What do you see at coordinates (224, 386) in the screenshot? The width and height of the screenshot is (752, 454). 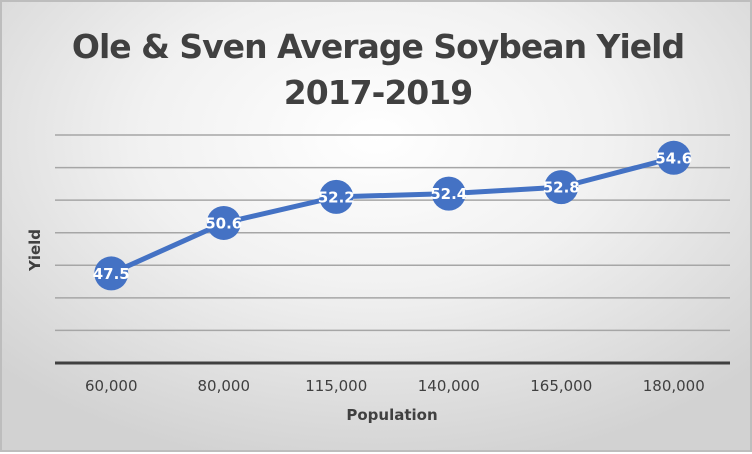 I see `x-tick-label: 80,000` at bounding box center [224, 386].